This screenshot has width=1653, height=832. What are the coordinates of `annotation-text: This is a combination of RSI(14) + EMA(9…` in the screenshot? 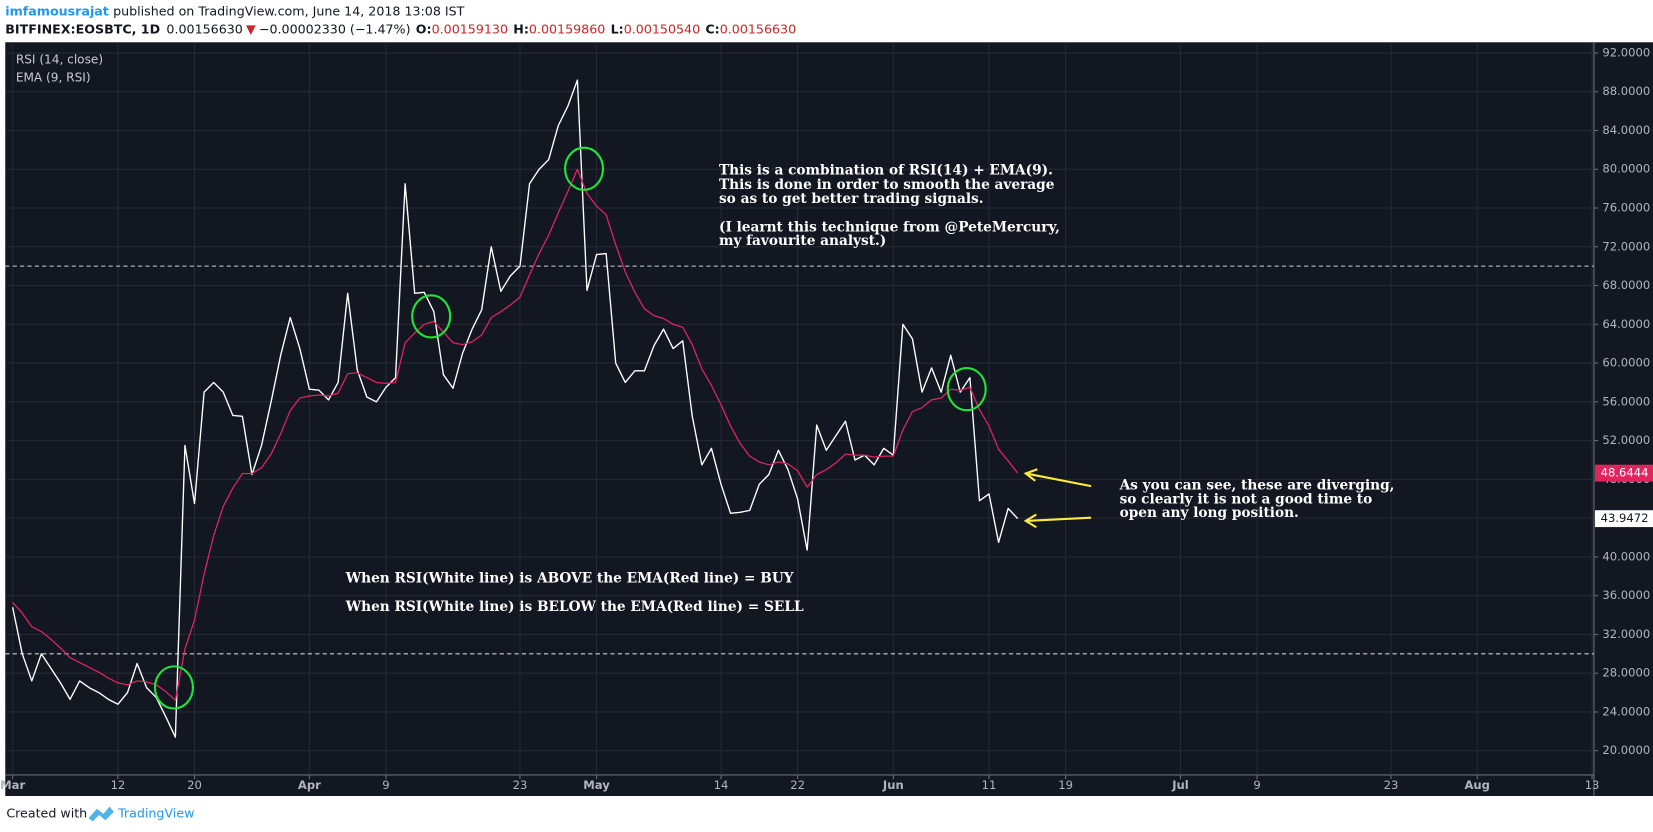 It's located at (886, 170).